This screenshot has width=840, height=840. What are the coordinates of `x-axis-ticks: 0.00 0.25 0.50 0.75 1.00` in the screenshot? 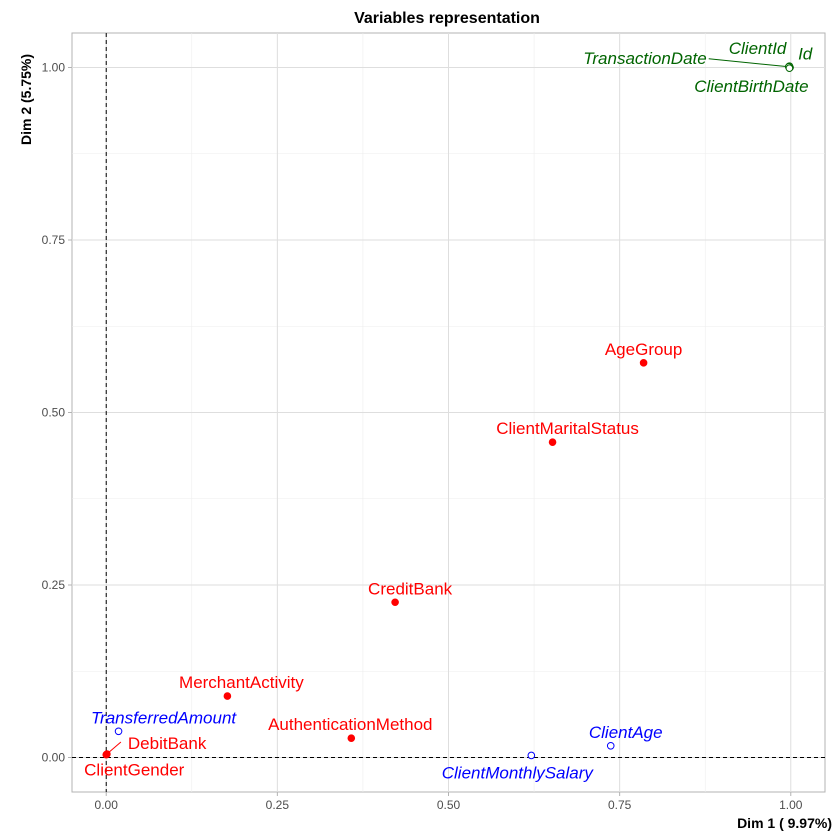 It's located at (449, 802).